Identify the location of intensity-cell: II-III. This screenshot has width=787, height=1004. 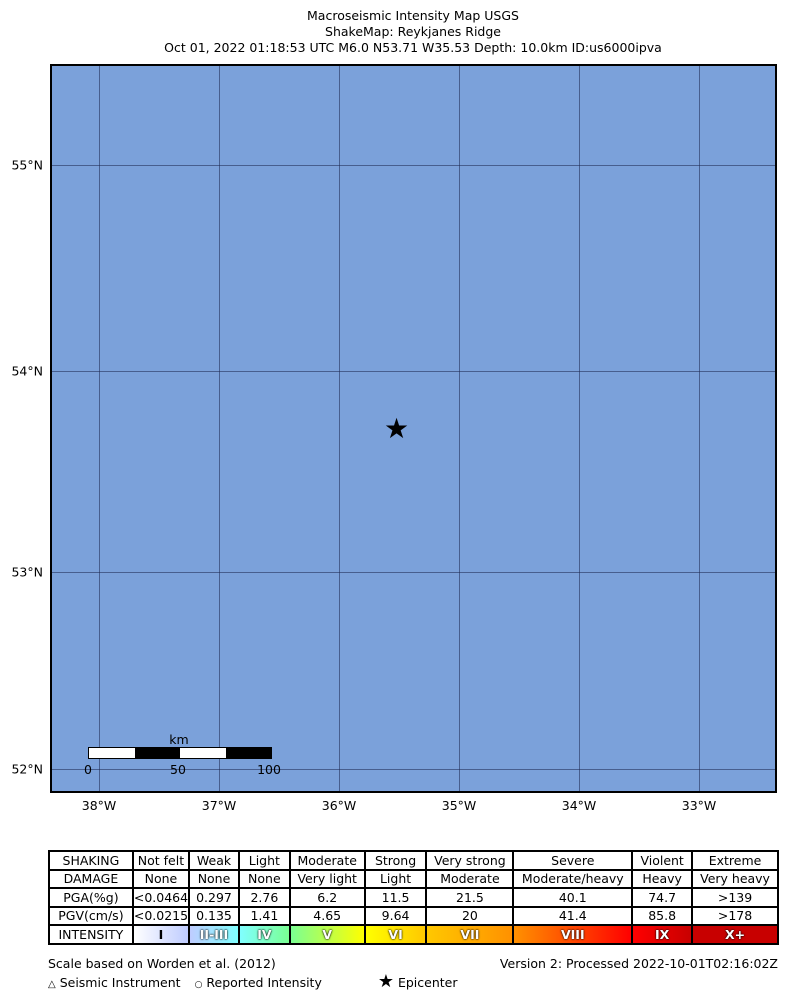
(214, 934).